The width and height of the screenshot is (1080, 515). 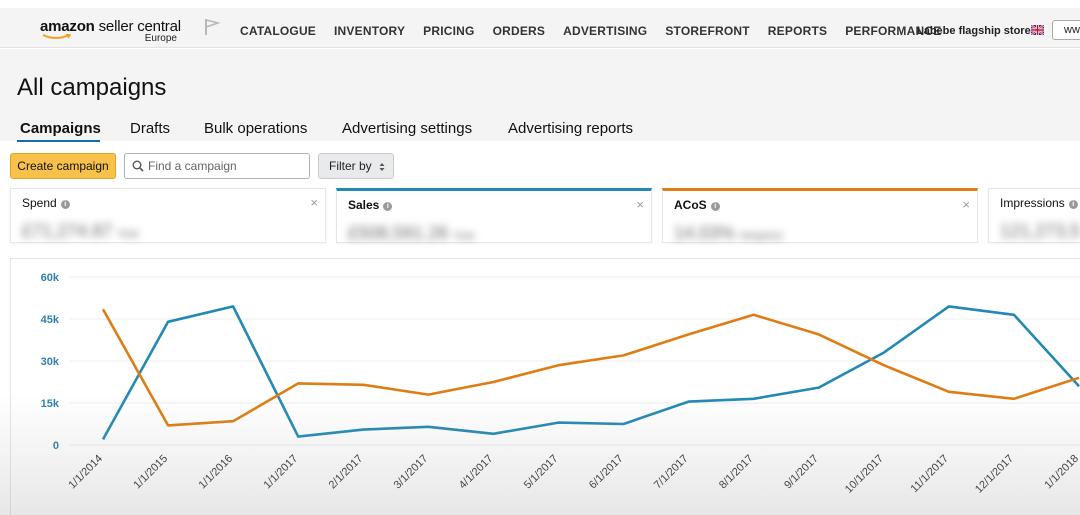 What do you see at coordinates (50, 362) in the screenshot?
I see `y-tick-label: 30k` at bounding box center [50, 362].